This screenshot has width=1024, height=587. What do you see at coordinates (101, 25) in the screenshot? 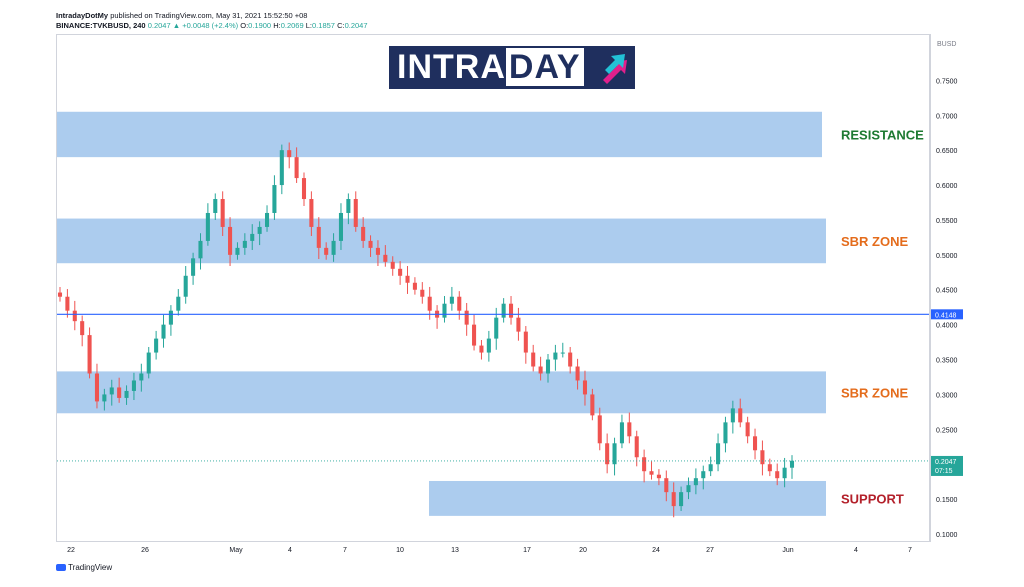
I see `symbol-label: BINANCE:TVKBUSD, 240` at bounding box center [101, 25].